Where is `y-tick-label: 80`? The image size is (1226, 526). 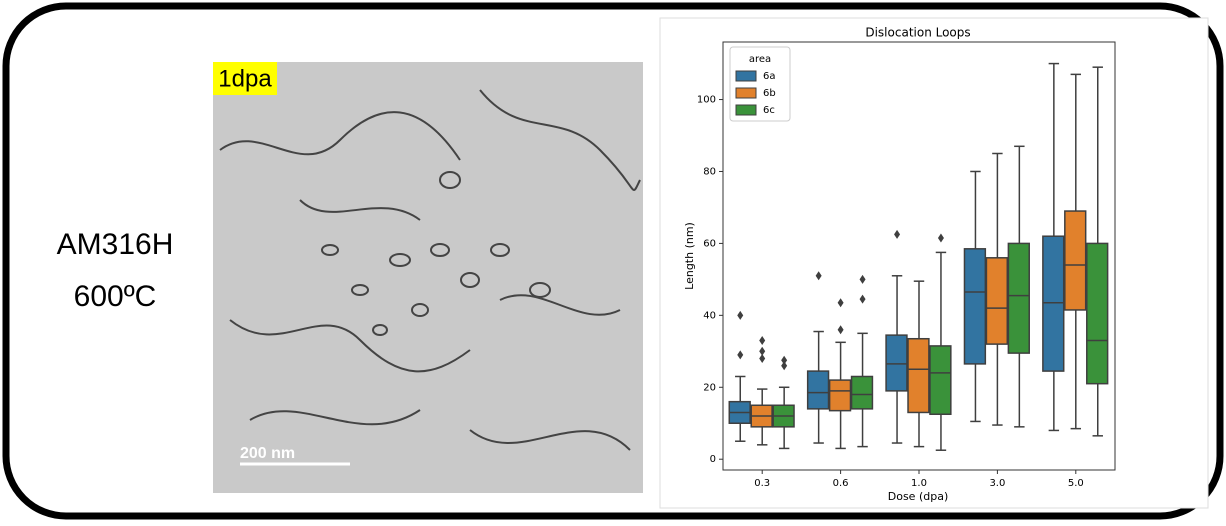 y-tick-label: 80 is located at coordinates (709, 171).